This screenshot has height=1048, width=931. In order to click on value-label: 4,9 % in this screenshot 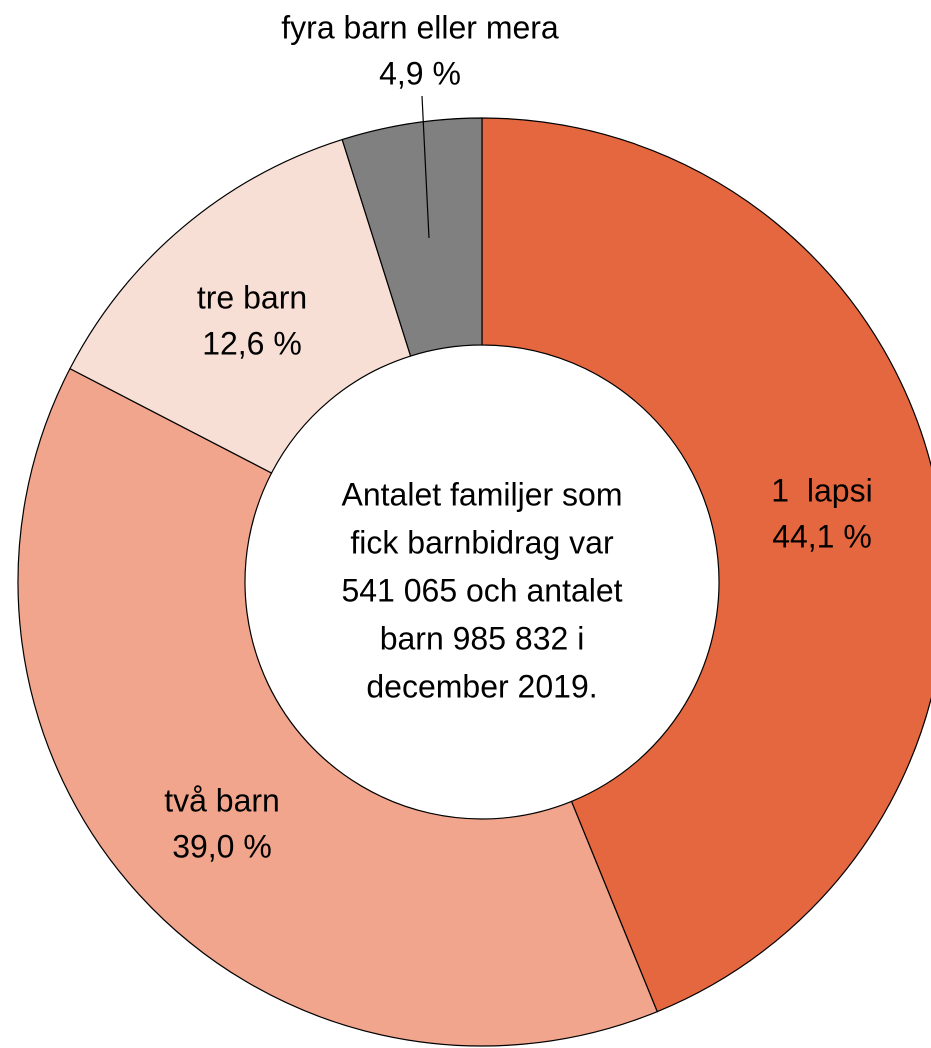, I will do `click(420, 73)`.